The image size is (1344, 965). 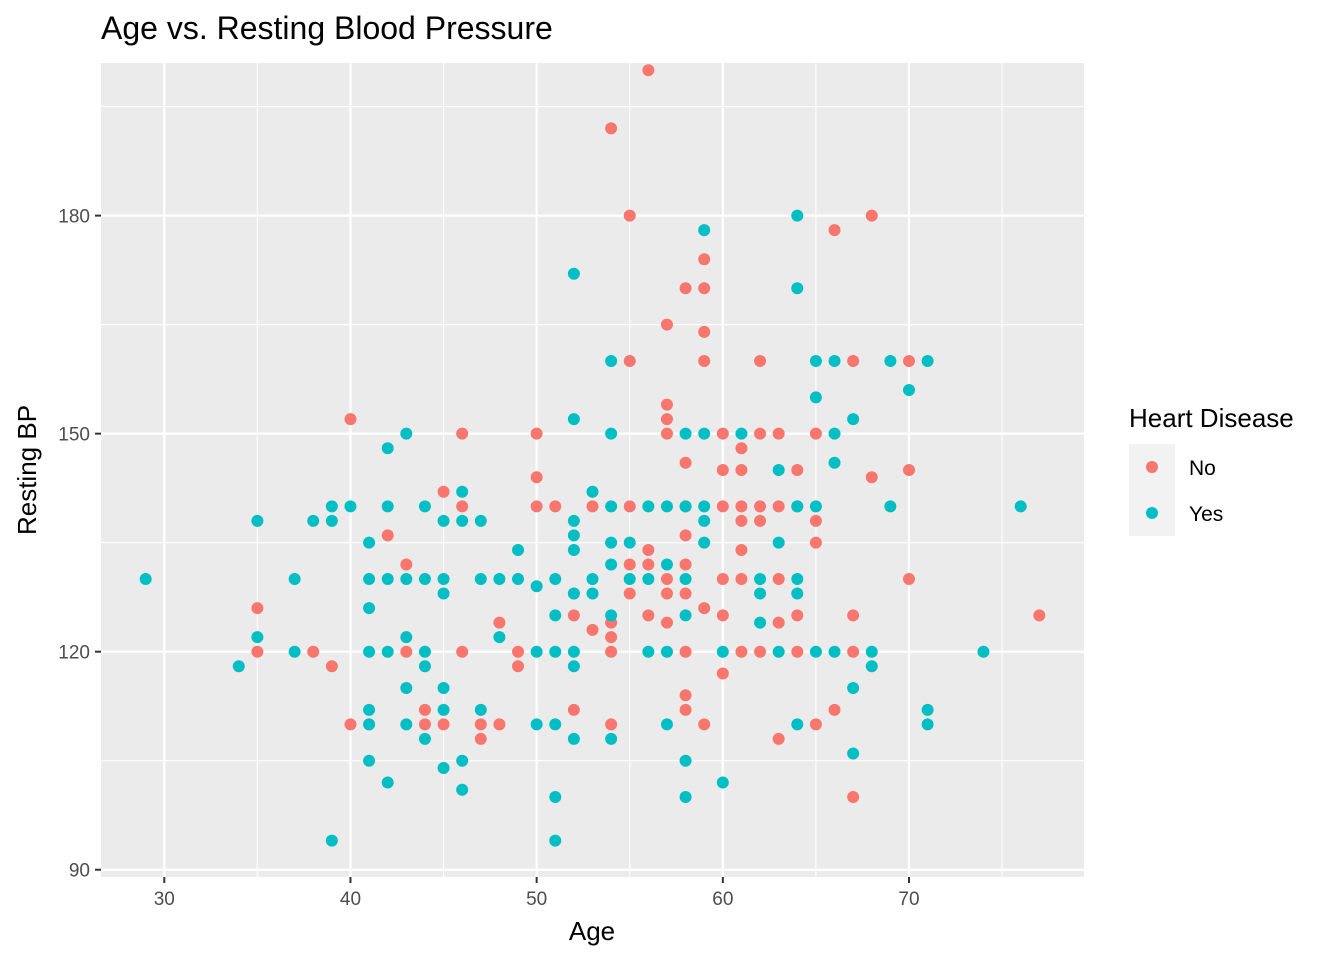 I want to click on x-tick-label: 50, so click(x=536, y=899).